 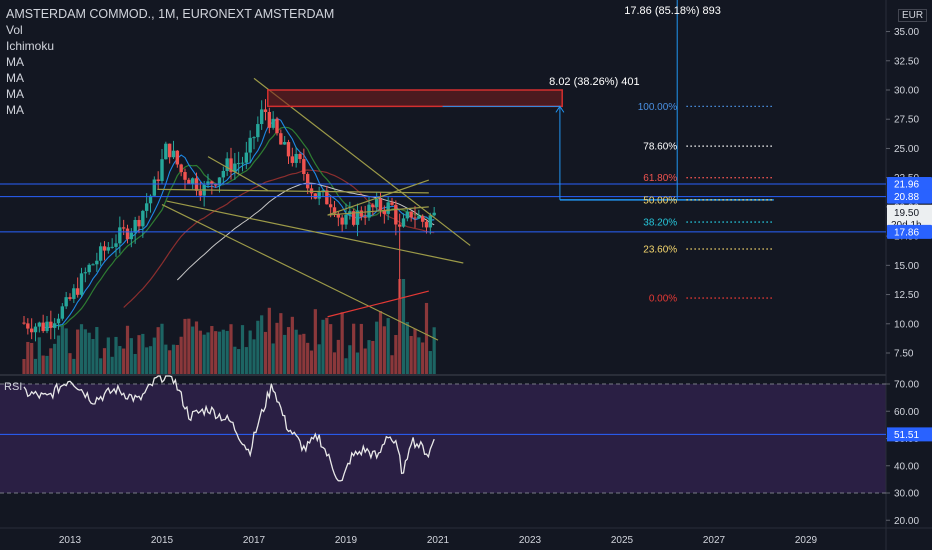 What do you see at coordinates (660, 200) in the screenshot?
I see `fib-level-label: 50.00%` at bounding box center [660, 200].